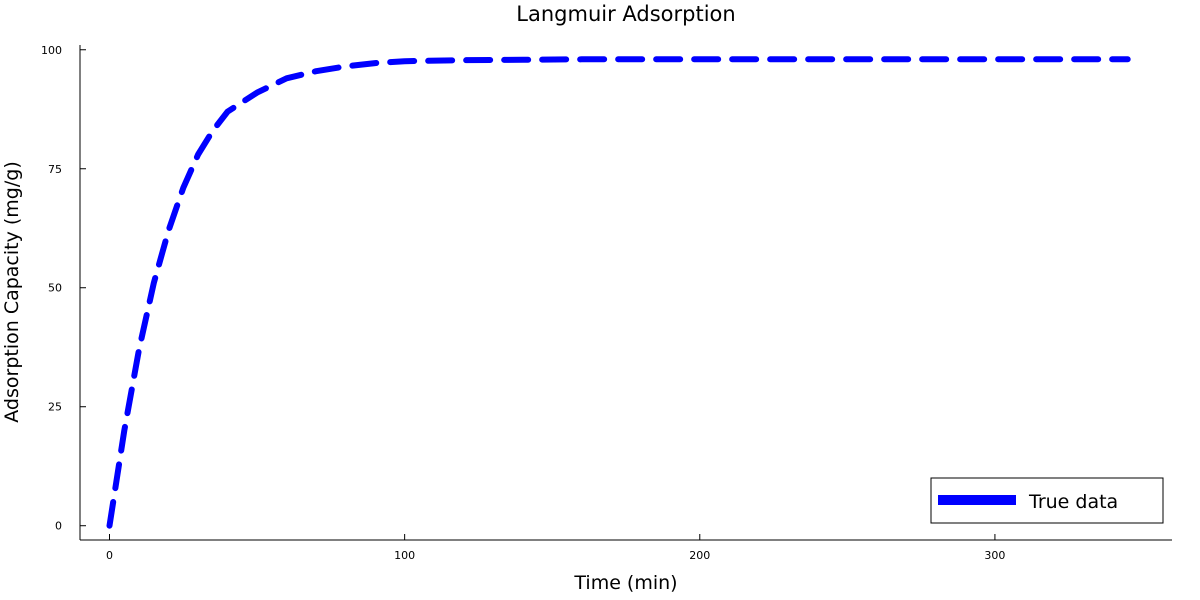  What do you see at coordinates (55, 288) in the screenshot?
I see `y-tick-label: 50` at bounding box center [55, 288].